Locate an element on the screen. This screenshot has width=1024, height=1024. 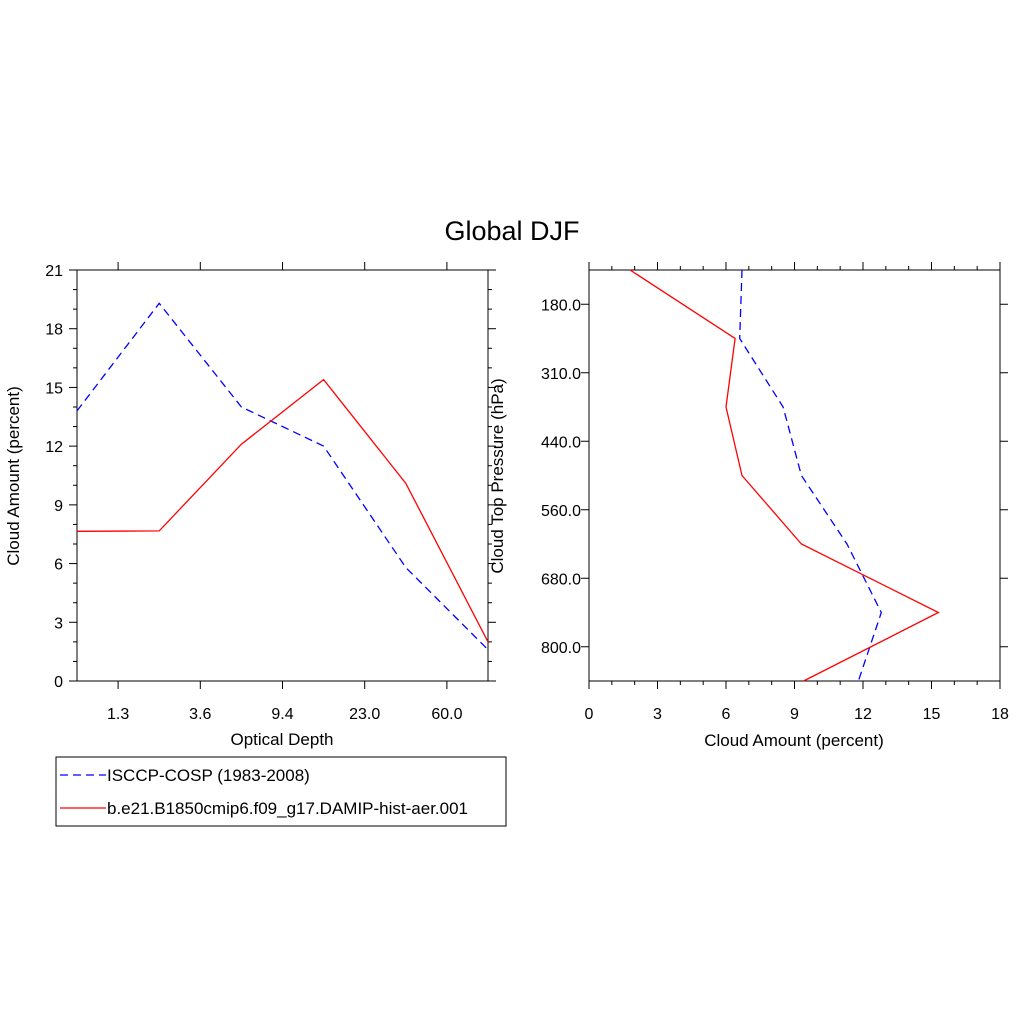
right-series-model-line is located at coordinates (784, 475).